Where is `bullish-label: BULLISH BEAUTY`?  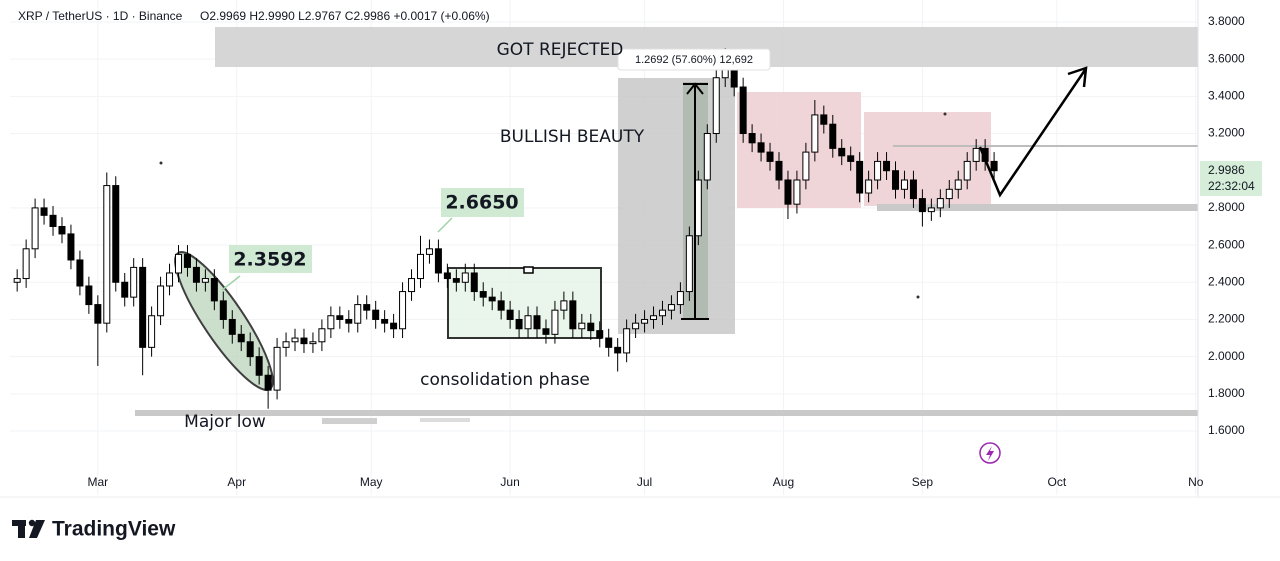
bullish-label: BULLISH BEAUTY is located at coordinates (572, 137).